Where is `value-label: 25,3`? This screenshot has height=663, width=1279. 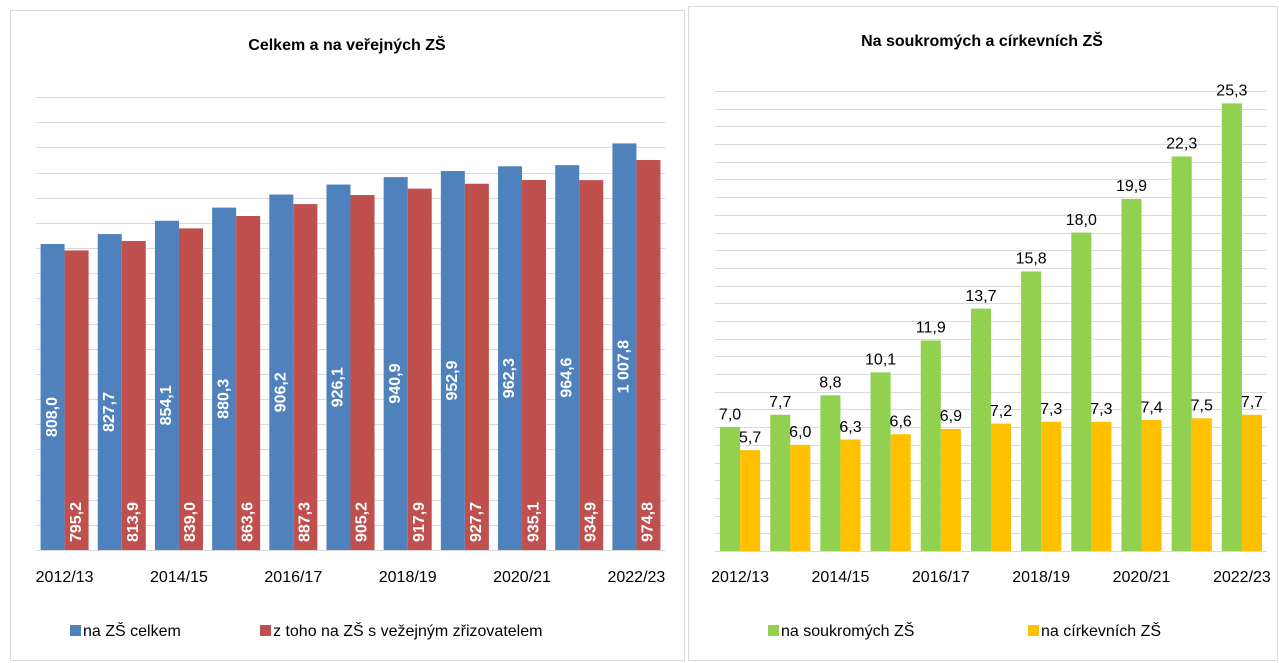
value-label: 25,3 is located at coordinates (1231, 91).